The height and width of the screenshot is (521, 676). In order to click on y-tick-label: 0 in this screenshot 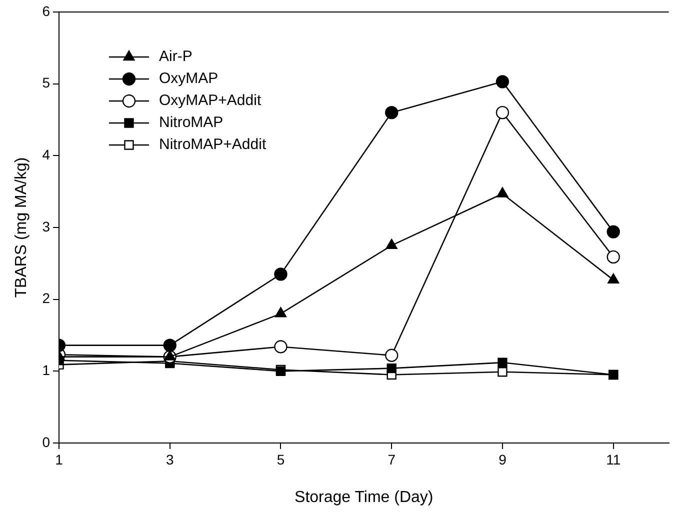, I will do `click(46, 442)`.